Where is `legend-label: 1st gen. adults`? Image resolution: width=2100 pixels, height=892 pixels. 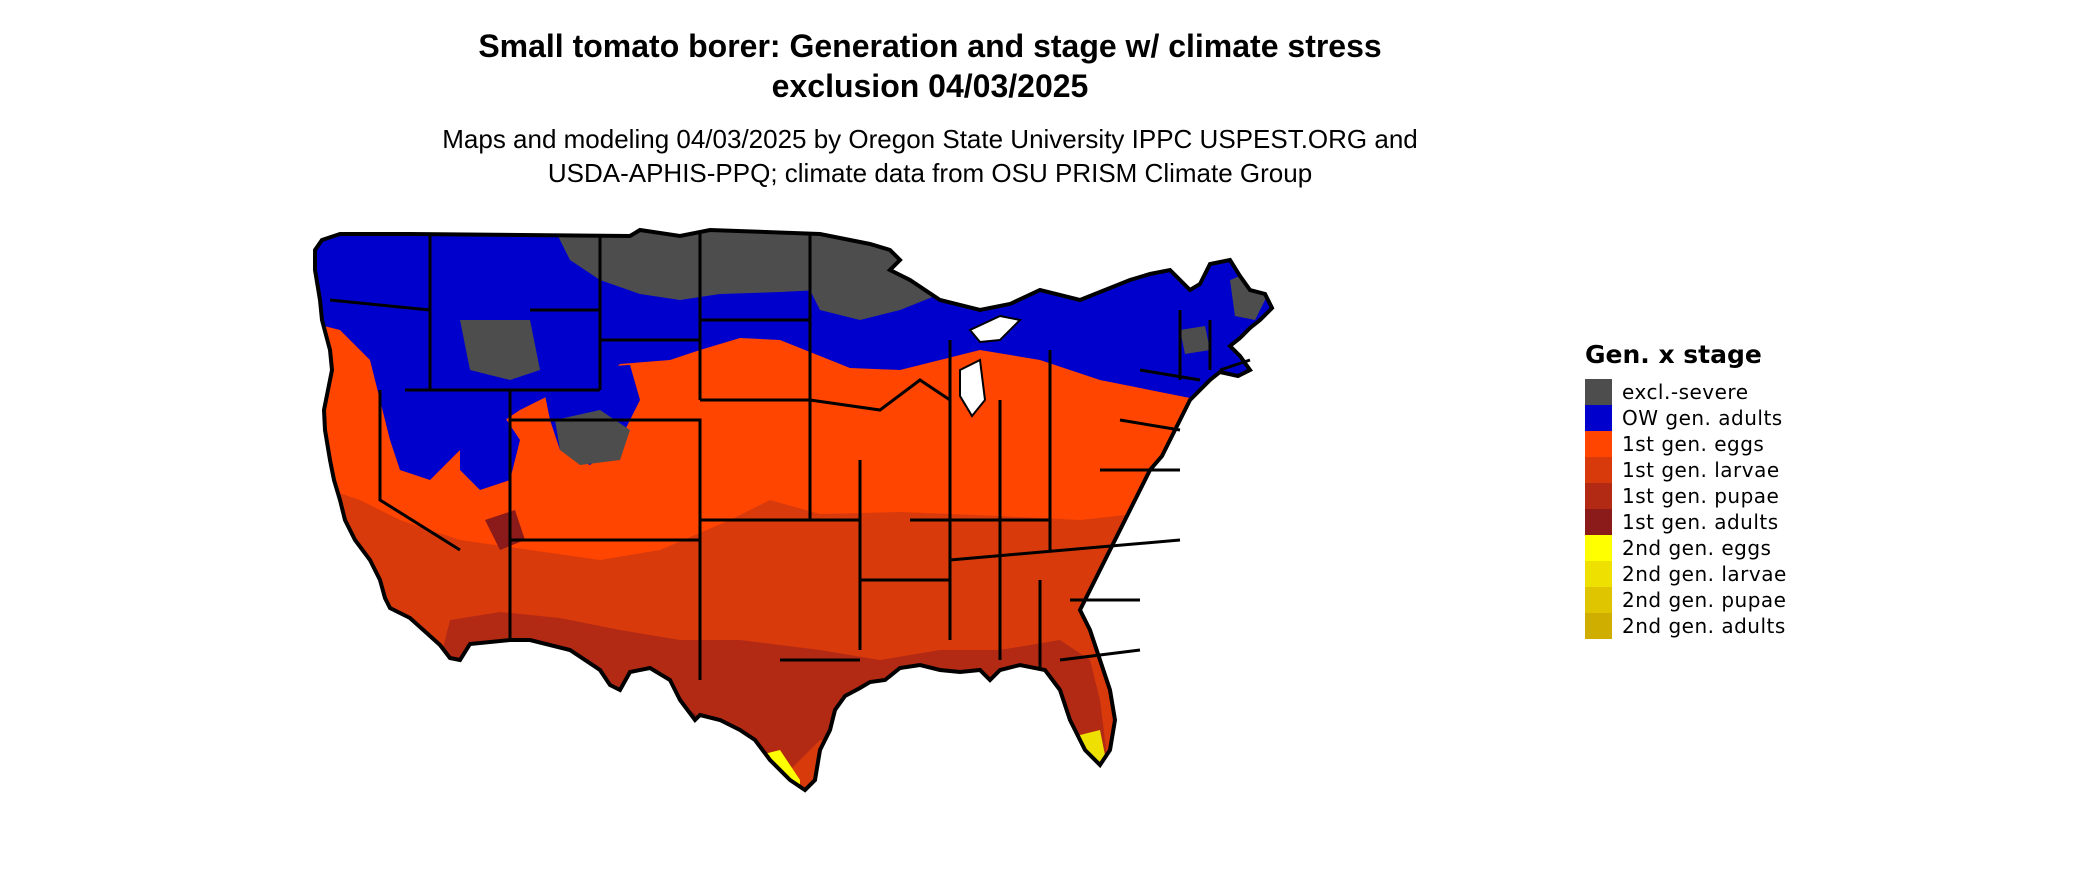
legend-label: 1st gen. adults is located at coordinates (1700, 522).